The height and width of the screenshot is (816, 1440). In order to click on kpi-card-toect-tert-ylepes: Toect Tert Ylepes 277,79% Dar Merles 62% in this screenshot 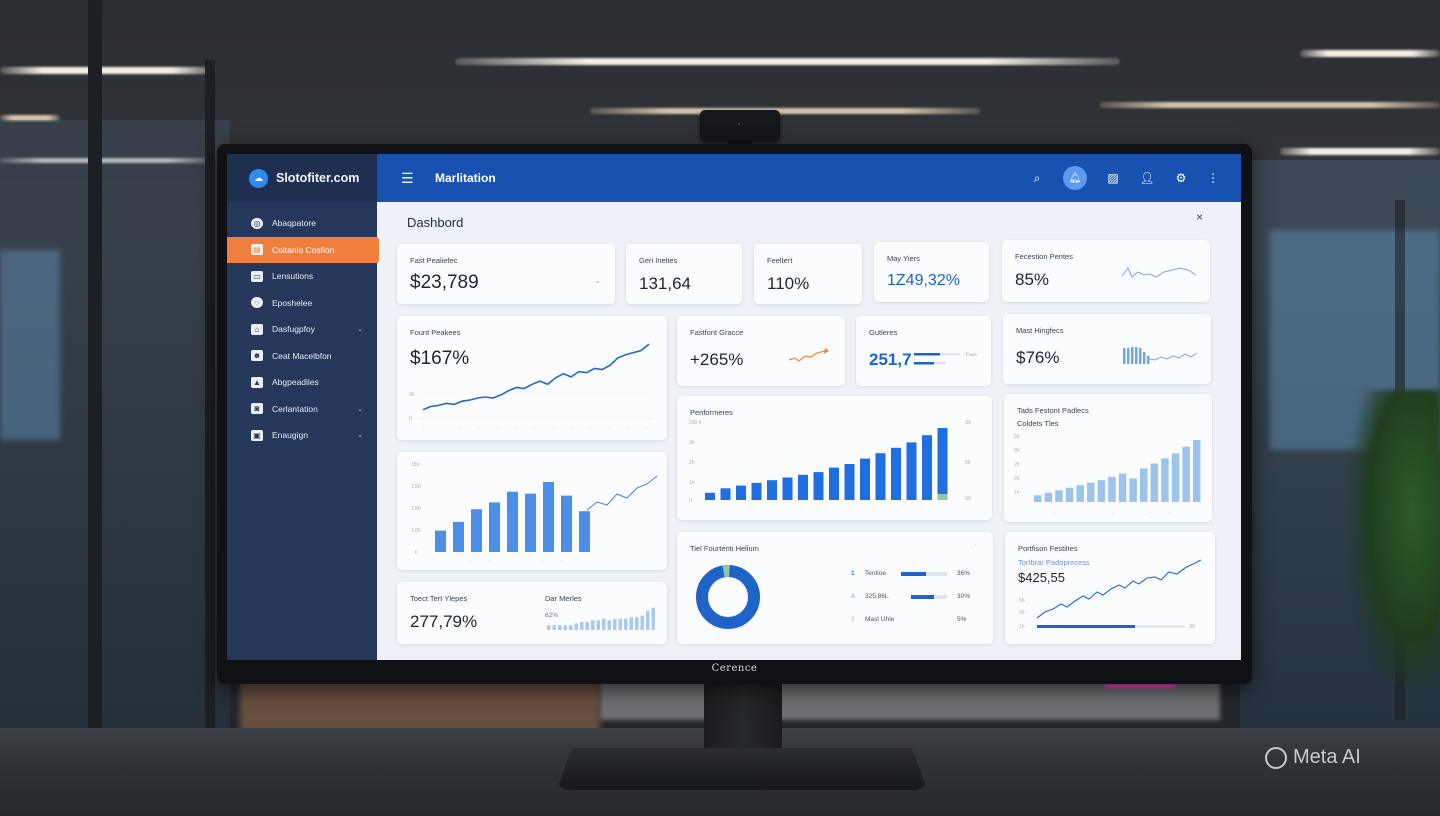, I will do `click(532, 613)`.